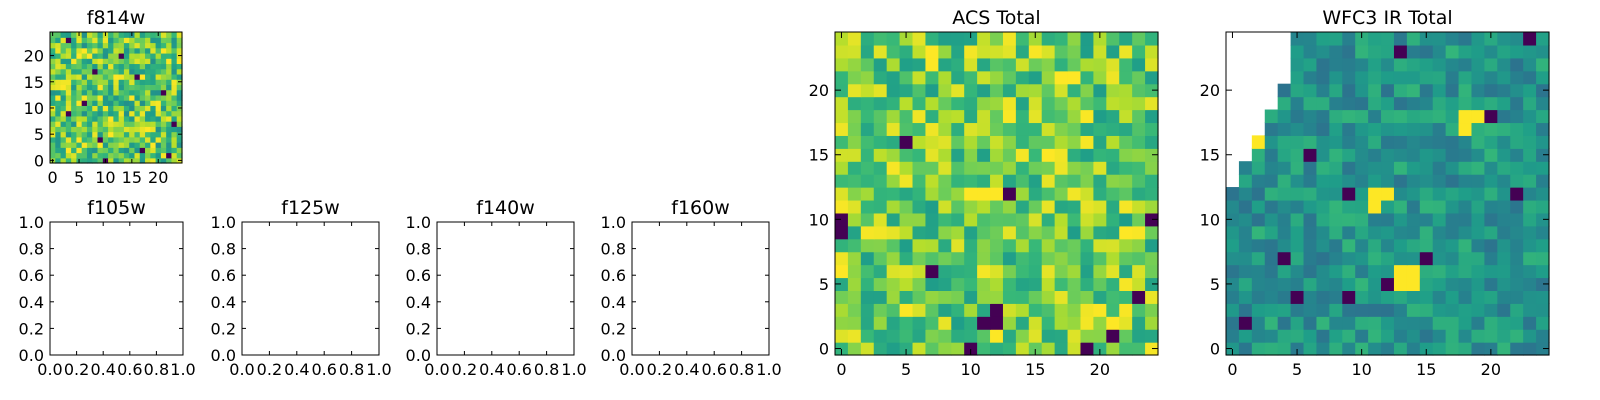 The height and width of the screenshot is (400, 1600). Describe the element at coordinates (156, 369) in the screenshot. I see `x-tick-label: 0.8` at that location.